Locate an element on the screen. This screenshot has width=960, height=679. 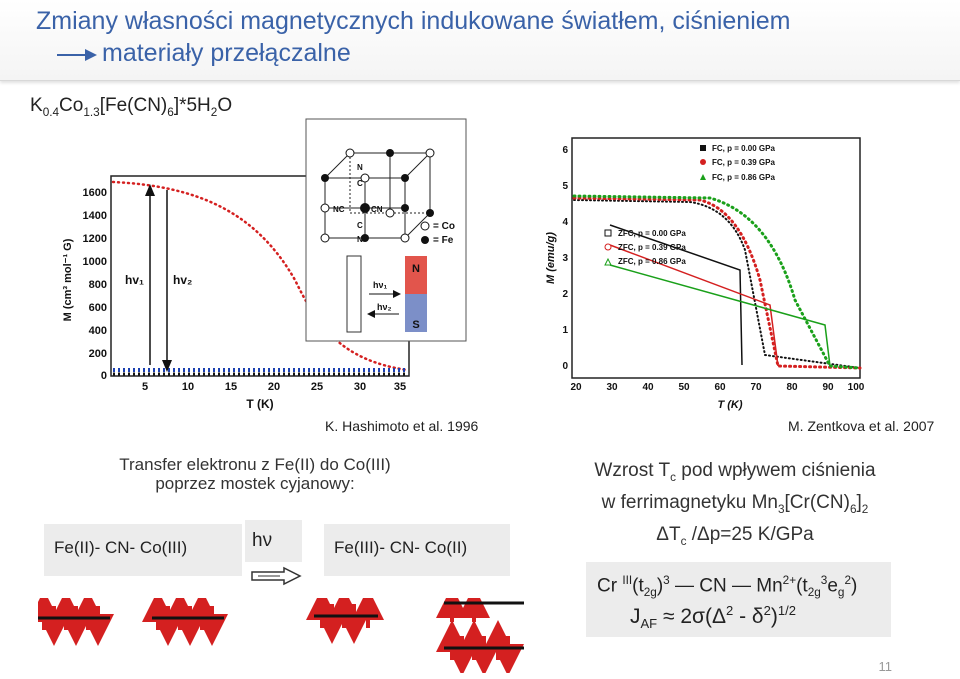
svg-text: T (K) is located at coordinates (729, 405).